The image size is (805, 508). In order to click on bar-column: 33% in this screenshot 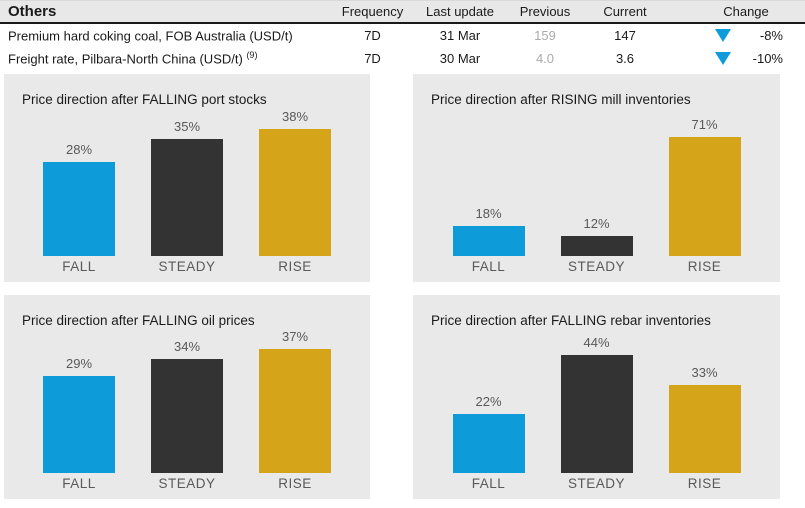, I will do `click(704, 419)`.